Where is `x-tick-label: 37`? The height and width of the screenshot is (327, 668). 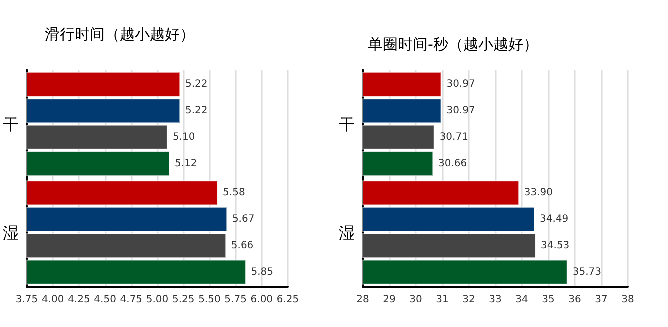
x-tick-label: 37 is located at coordinates (601, 300).